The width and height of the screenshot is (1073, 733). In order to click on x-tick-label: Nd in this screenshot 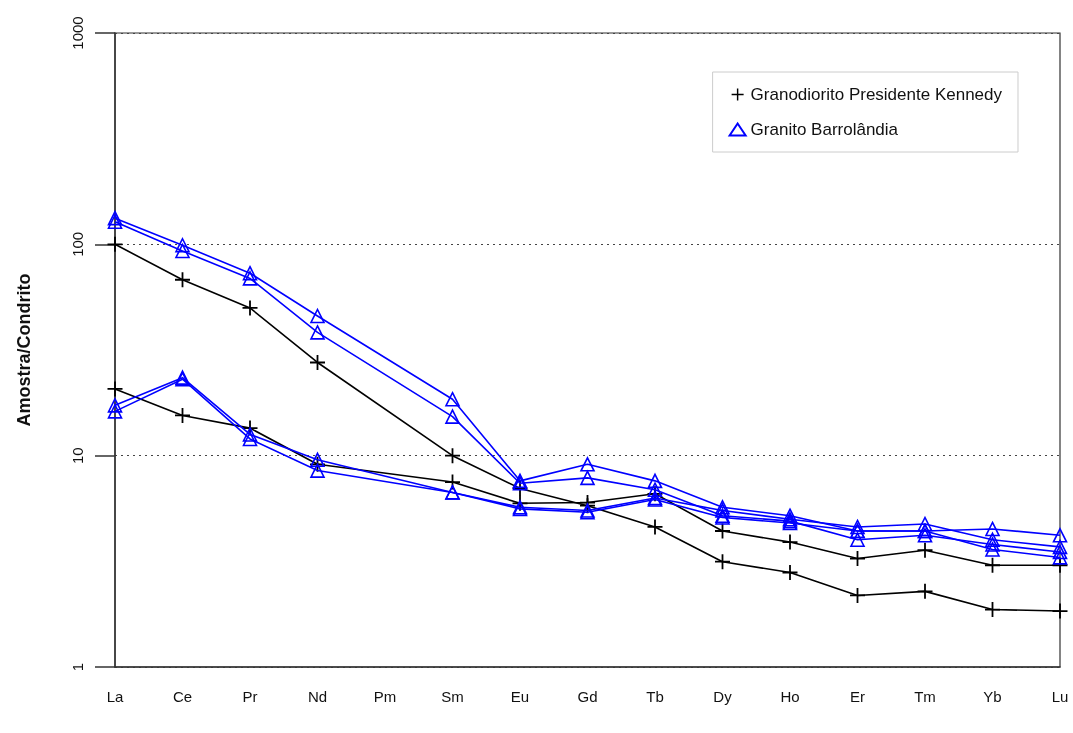, I will do `click(317, 696)`.